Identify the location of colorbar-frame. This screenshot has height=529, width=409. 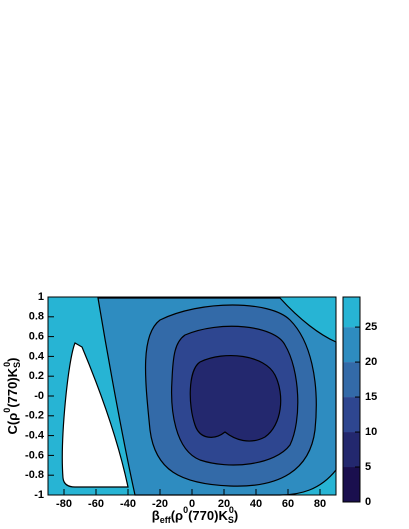
(351, 399).